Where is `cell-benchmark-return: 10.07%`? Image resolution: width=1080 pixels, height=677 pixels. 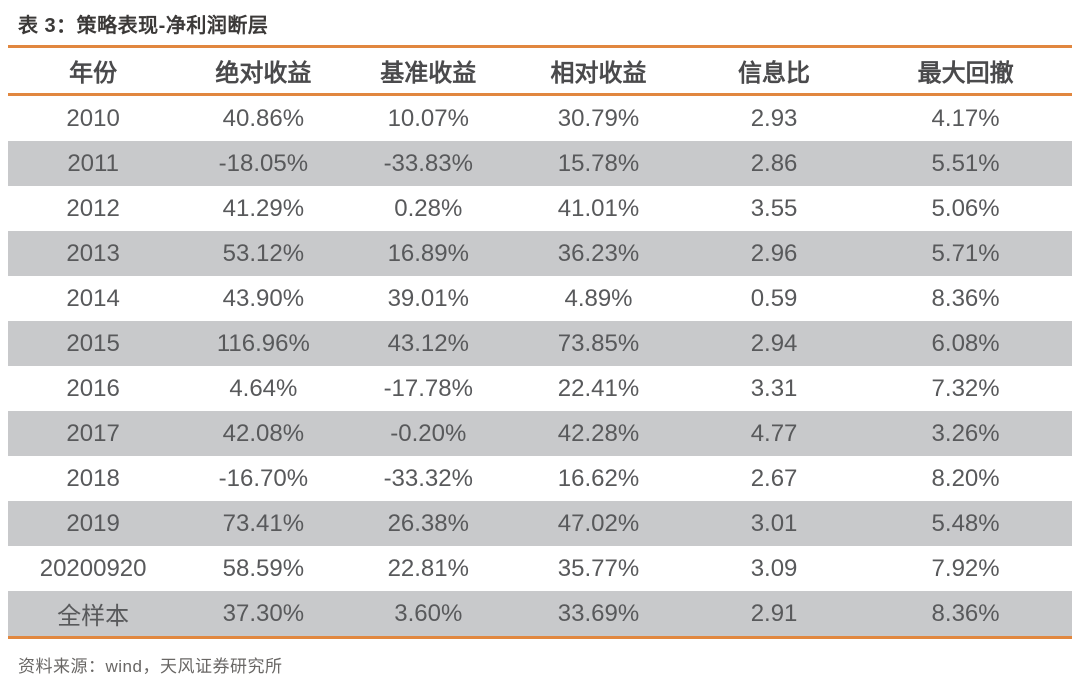 cell-benchmark-return: 10.07% is located at coordinates (428, 118).